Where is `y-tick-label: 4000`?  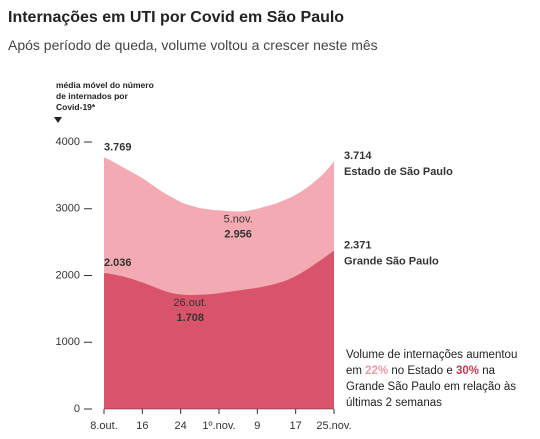 y-tick-label: 4000 is located at coordinates (68, 142).